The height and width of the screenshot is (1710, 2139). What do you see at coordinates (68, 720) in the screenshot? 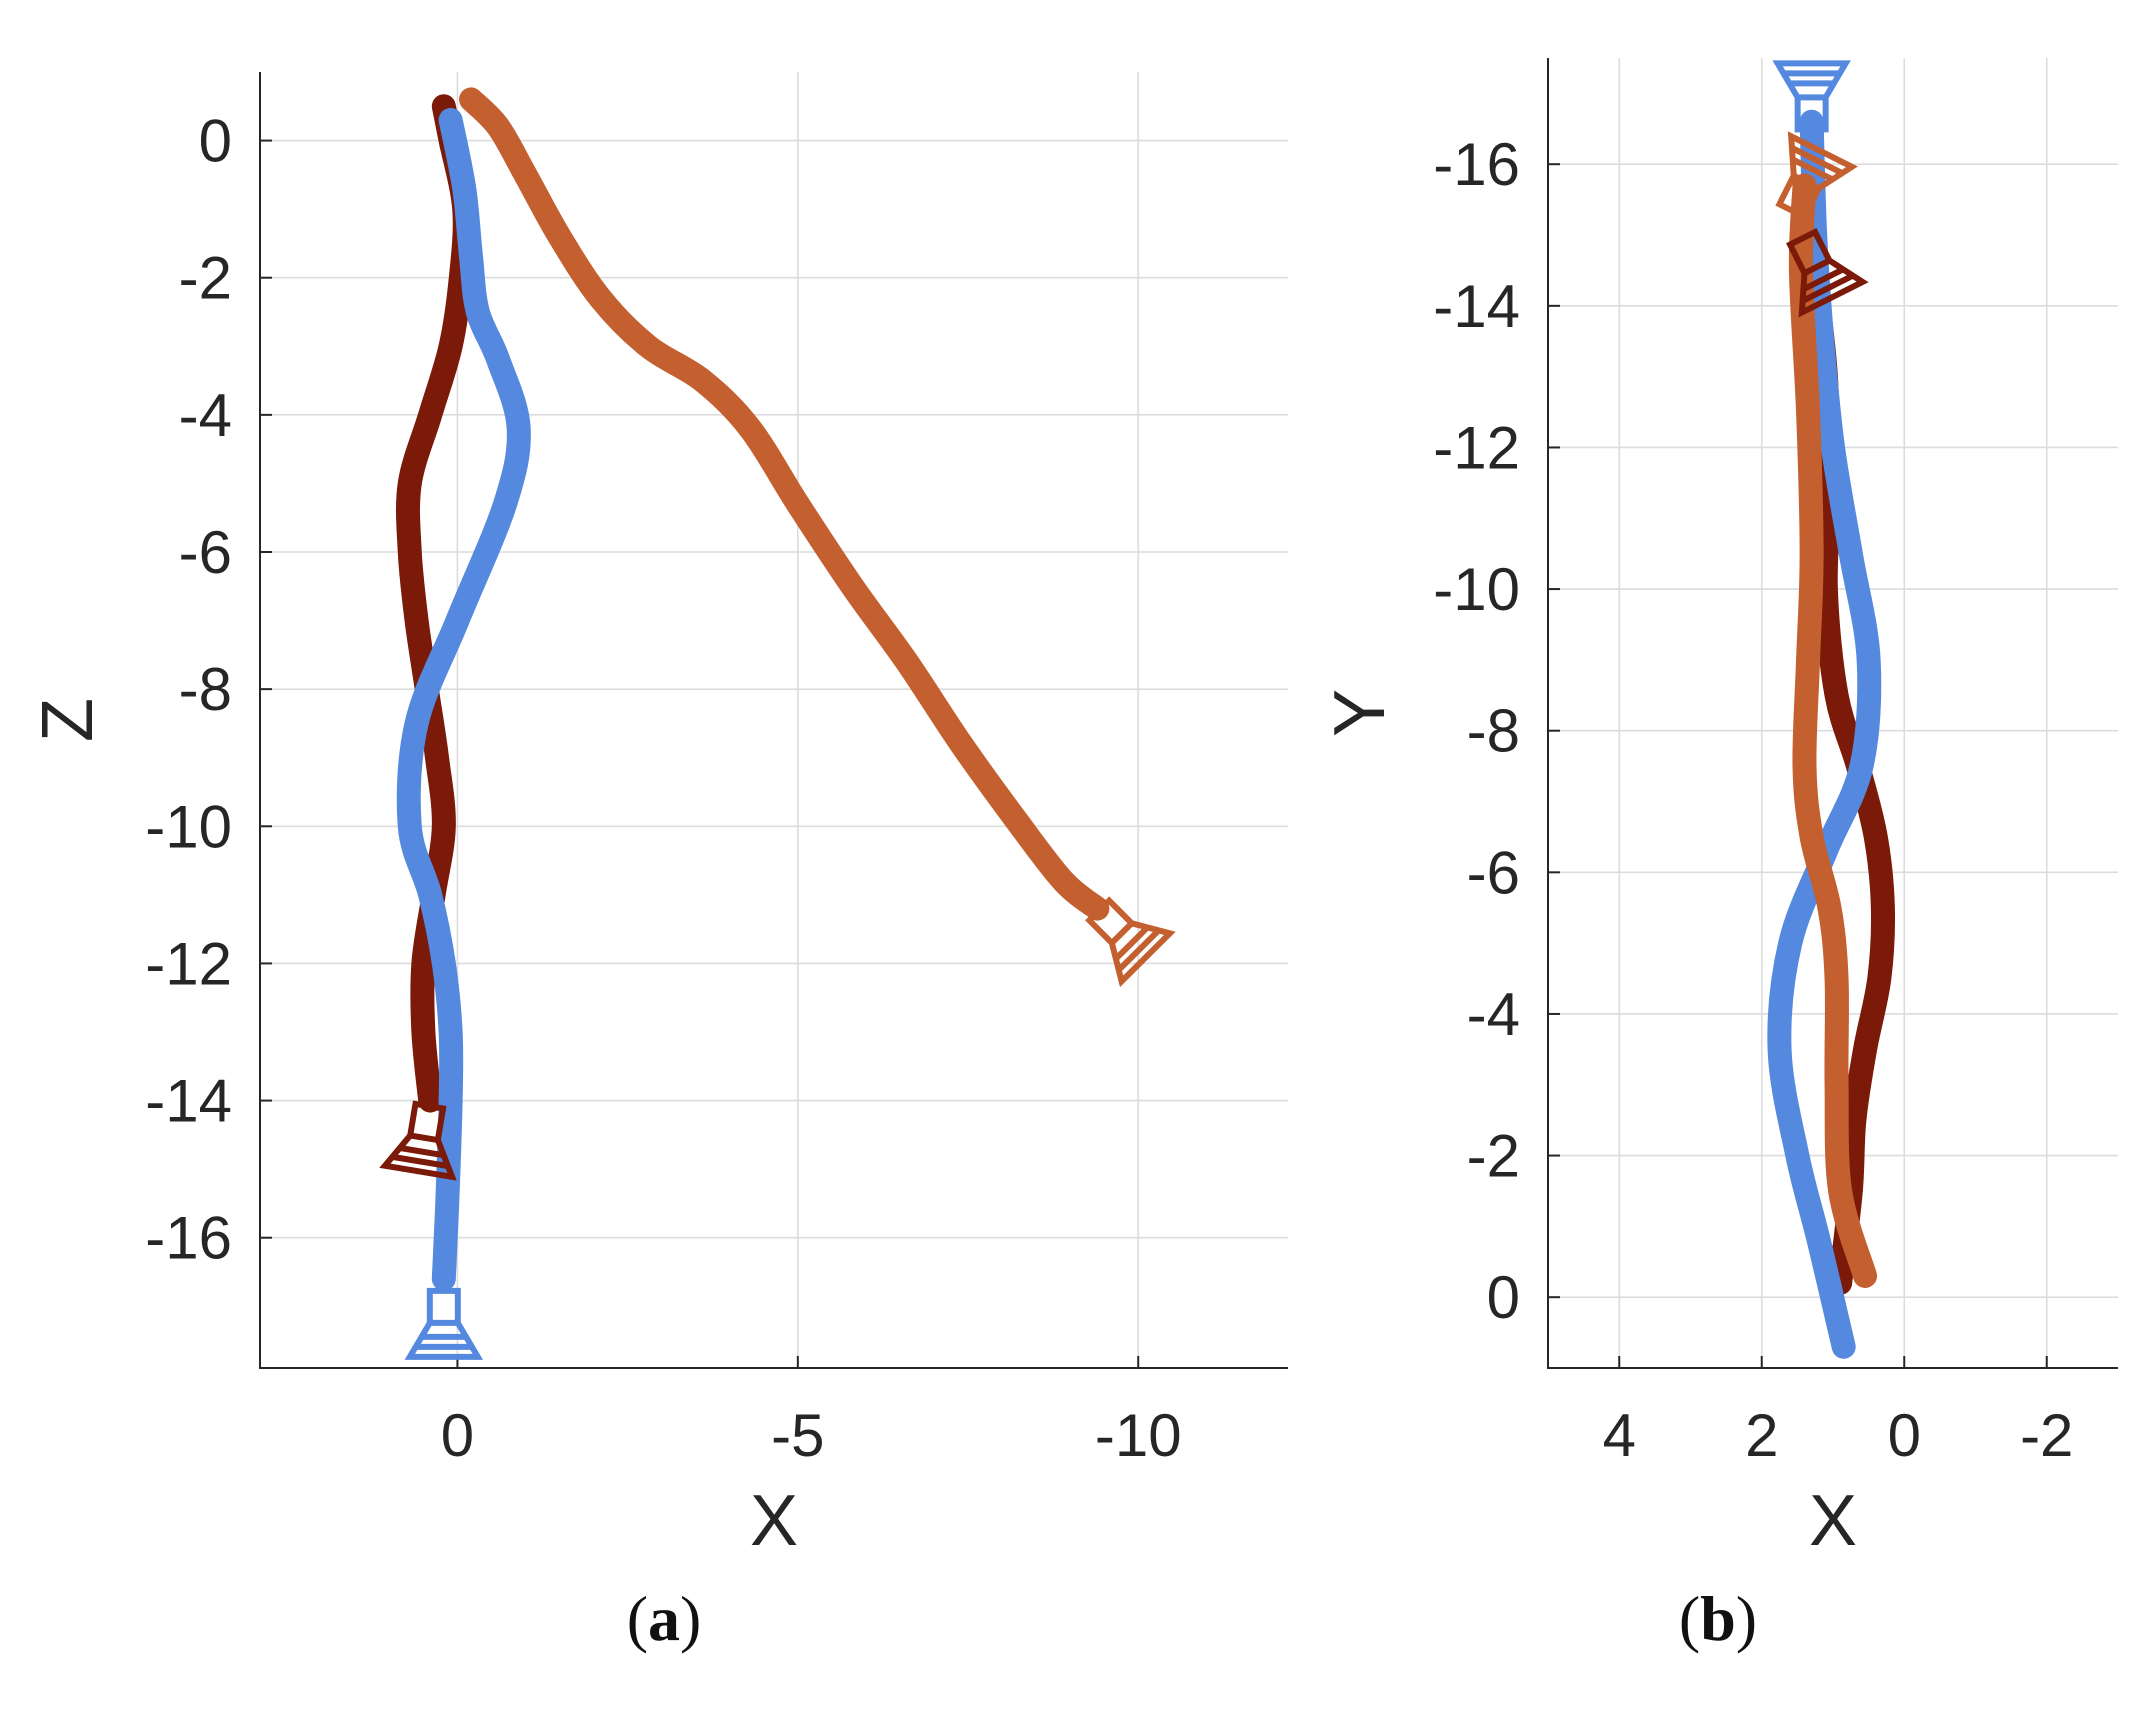
I see `y-axis-label: Z` at bounding box center [68, 720].